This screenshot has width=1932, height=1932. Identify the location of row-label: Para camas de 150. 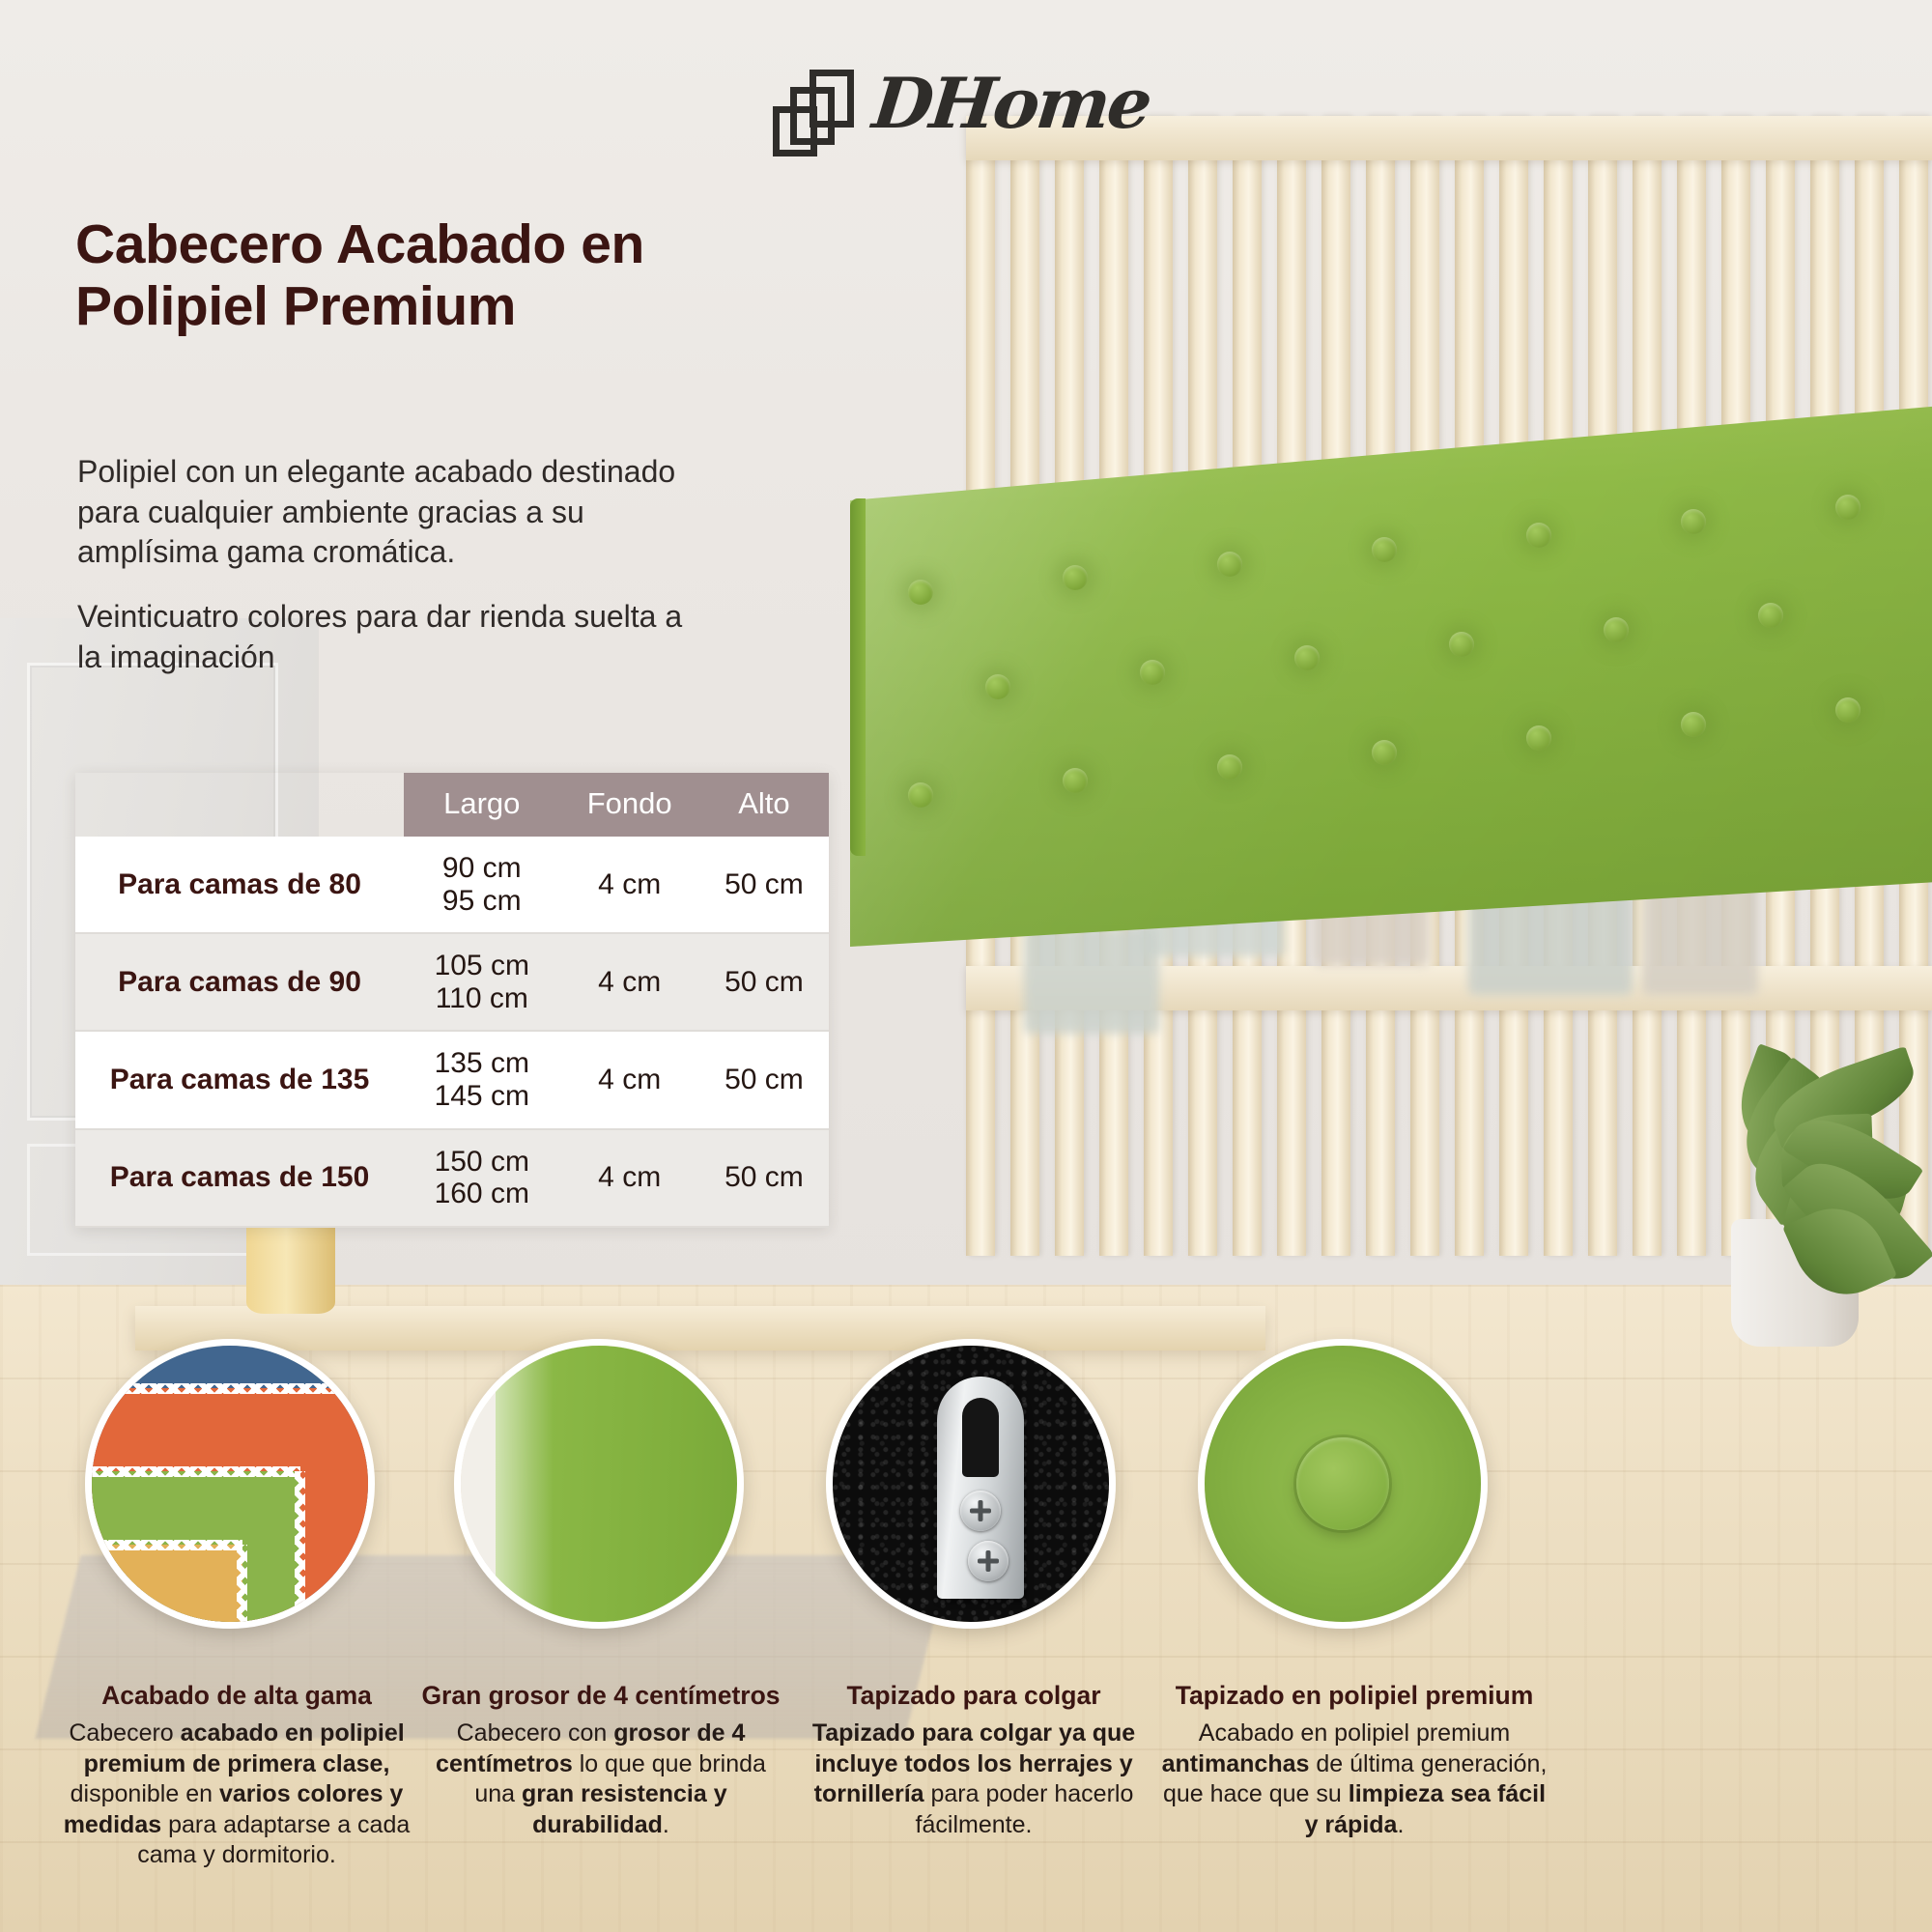
(239, 1178).